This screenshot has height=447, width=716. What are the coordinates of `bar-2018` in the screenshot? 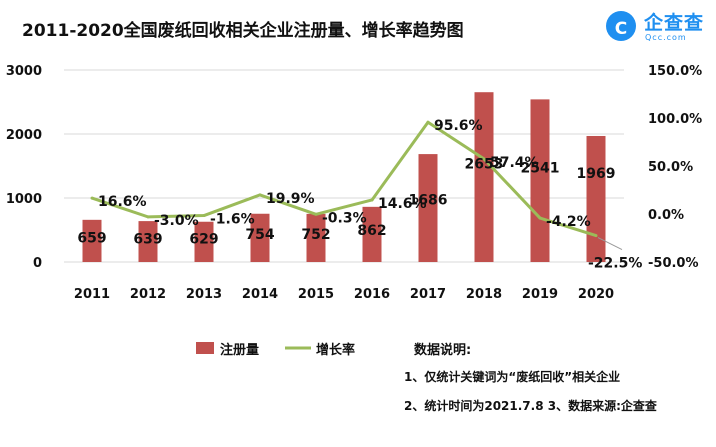 It's located at (484, 177).